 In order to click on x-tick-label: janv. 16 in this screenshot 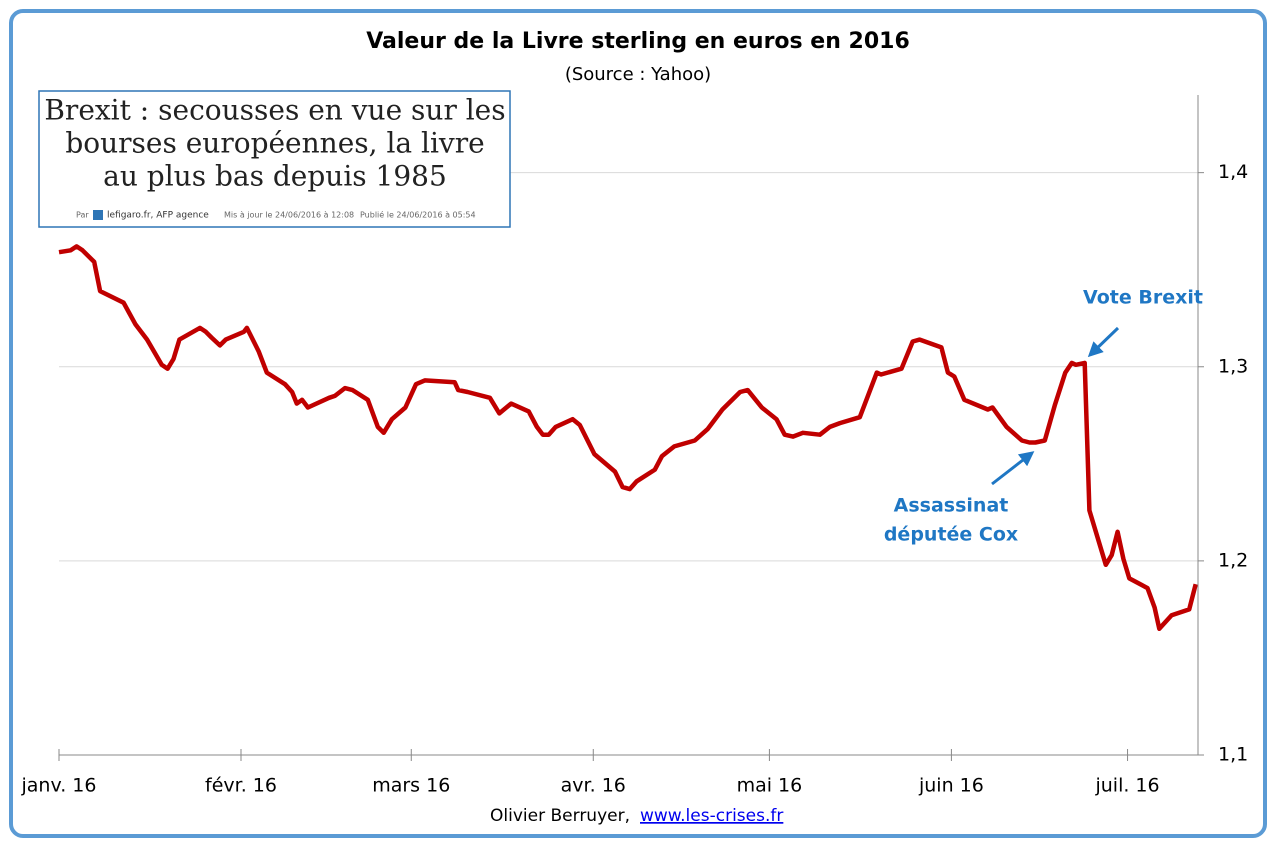, I will do `click(59, 786)`.